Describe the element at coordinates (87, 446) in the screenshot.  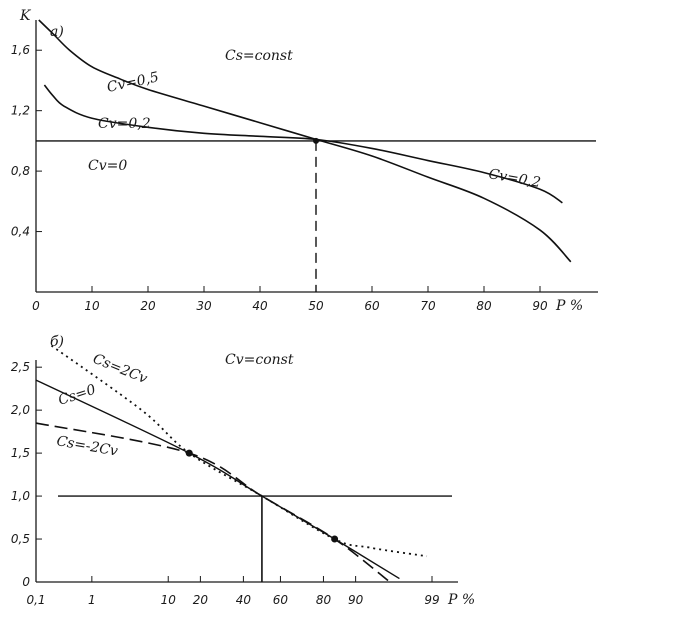
I see `series-cs-minus-2cv-label: Cs=-2Cv` at that location.